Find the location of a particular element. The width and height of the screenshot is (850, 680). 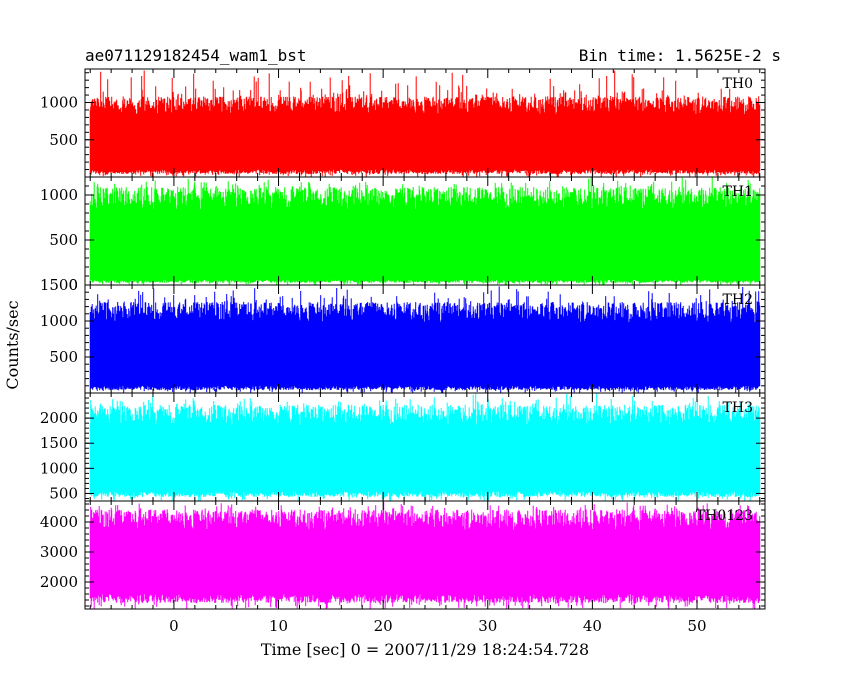

x-tick-label: 20 is located at coordinates (383, 626).